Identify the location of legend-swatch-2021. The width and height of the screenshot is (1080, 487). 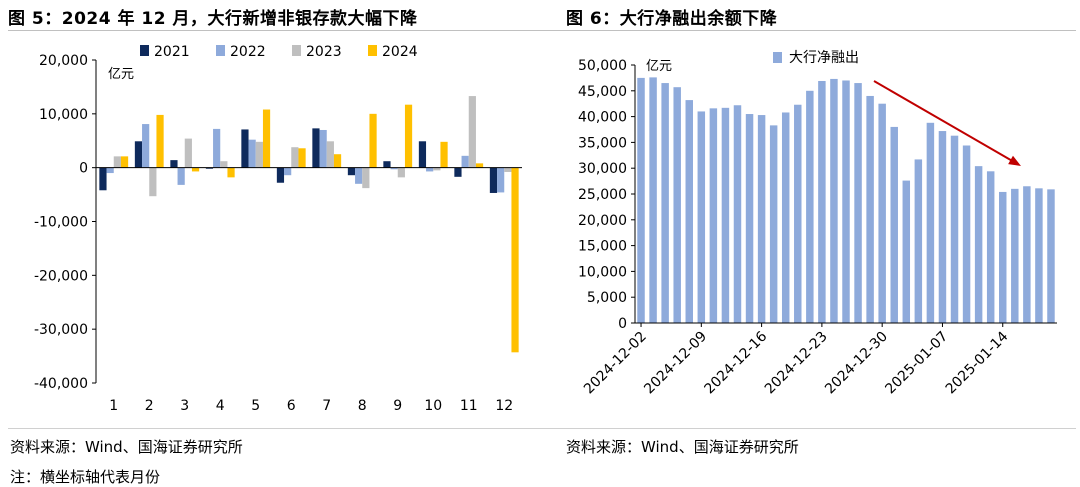
(144, 50).